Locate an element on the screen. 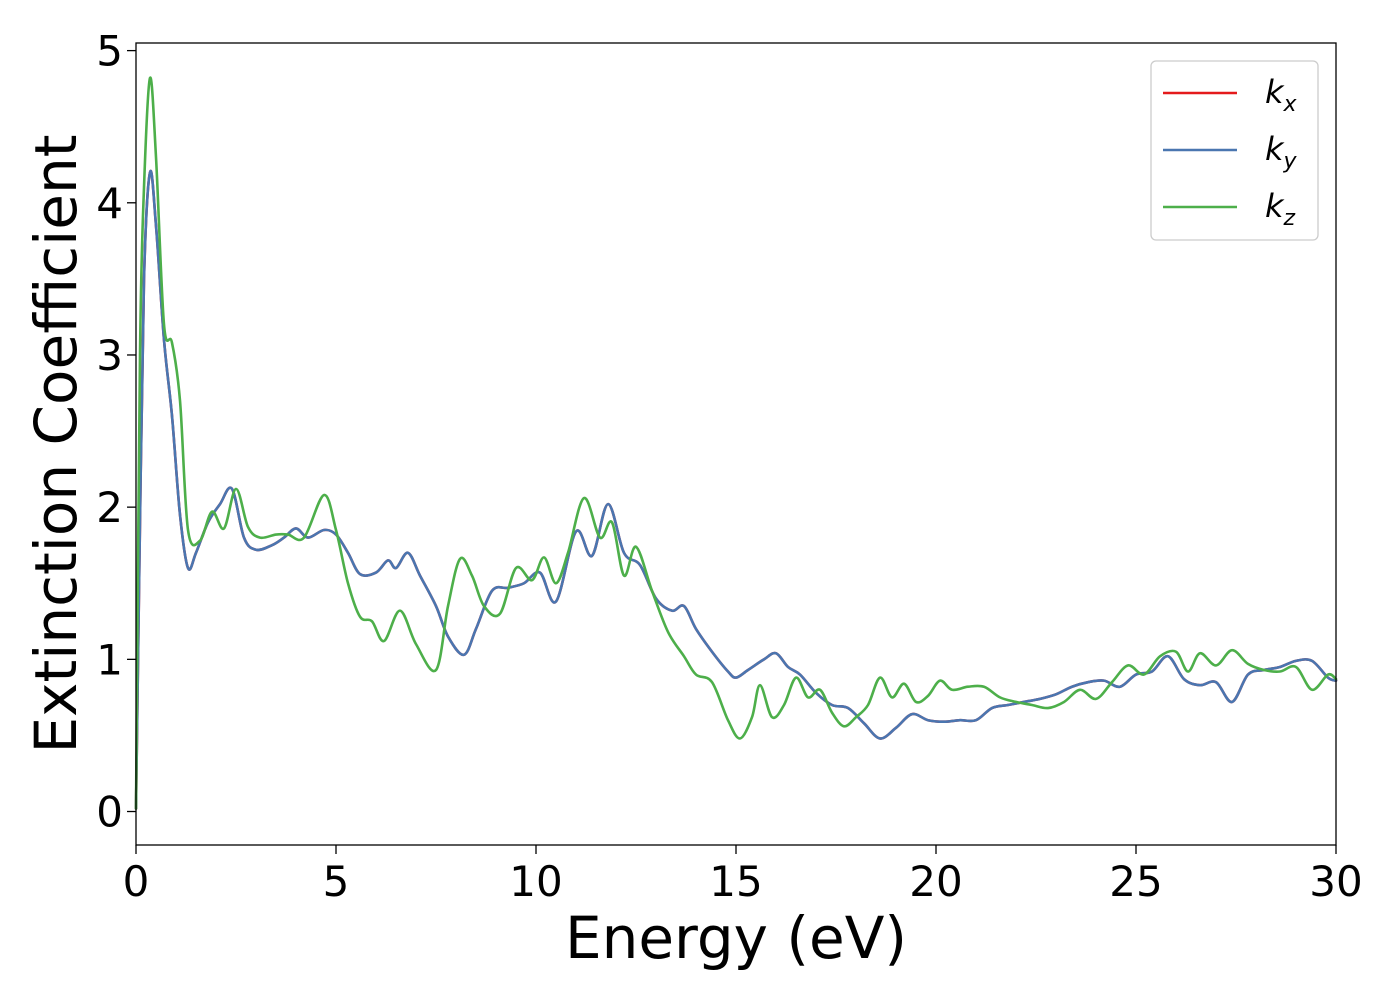 This screenshot has width=1400, height=1000. y-axis: 0 1 2 3 4 5 is located at coordinates (116, 432).